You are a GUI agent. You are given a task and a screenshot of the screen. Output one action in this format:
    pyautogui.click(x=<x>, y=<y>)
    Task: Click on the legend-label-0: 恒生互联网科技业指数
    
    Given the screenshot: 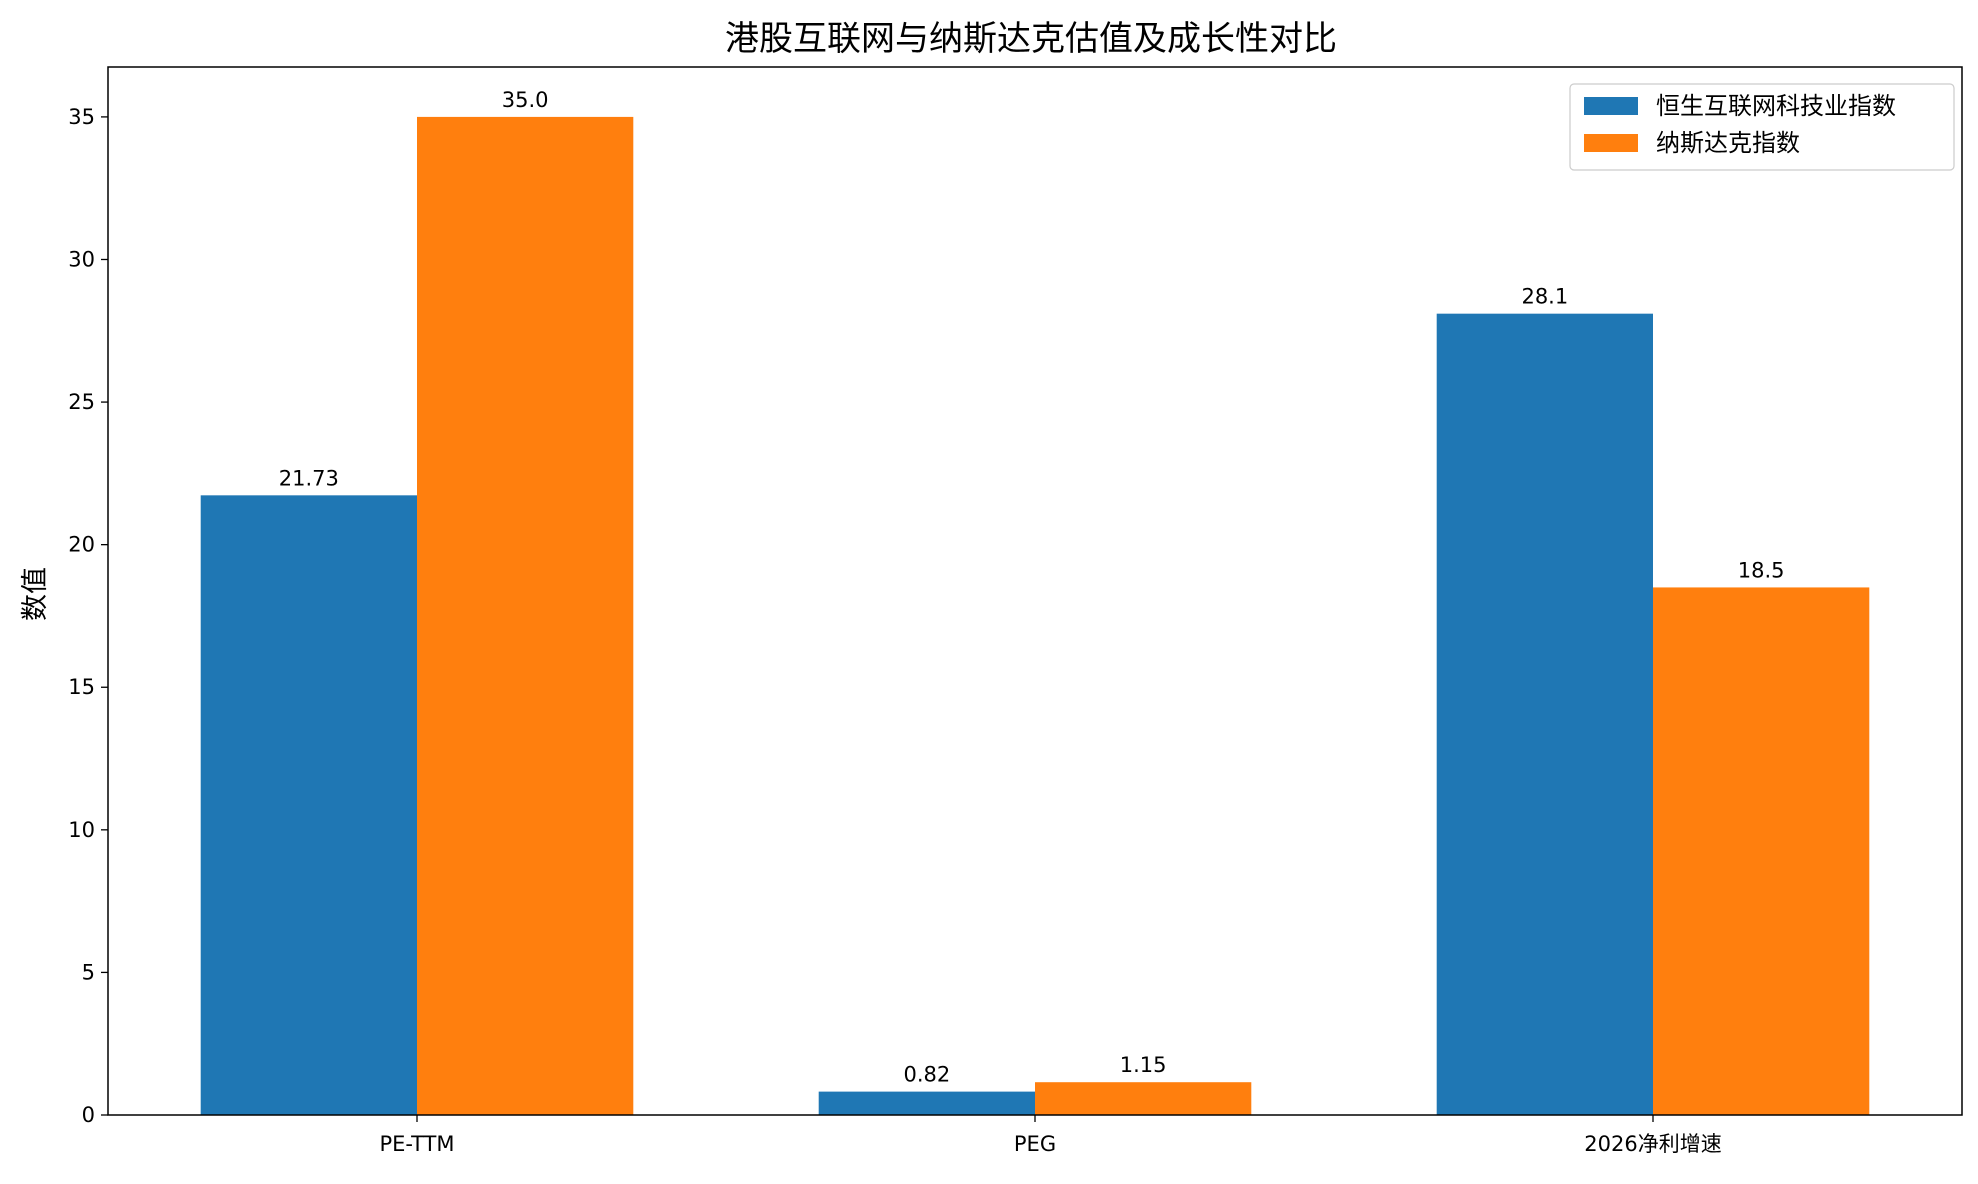 What is the action you would take?
    pyautogui.click(x=1776, y=106)
    